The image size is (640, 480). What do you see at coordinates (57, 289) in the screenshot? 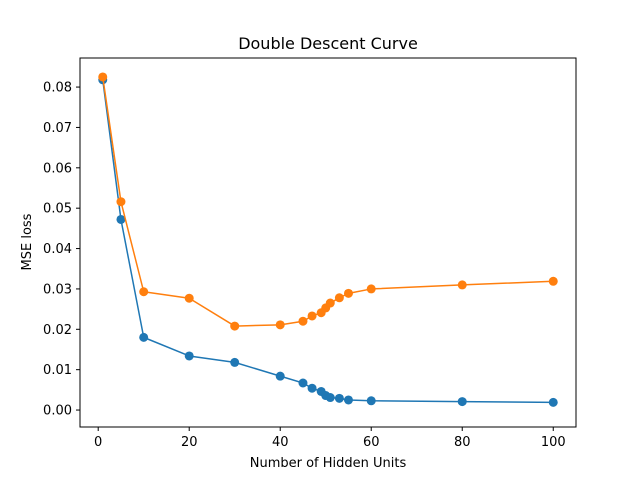
I see `y-tick-label: 0.03` at bounding box center [57, 289].